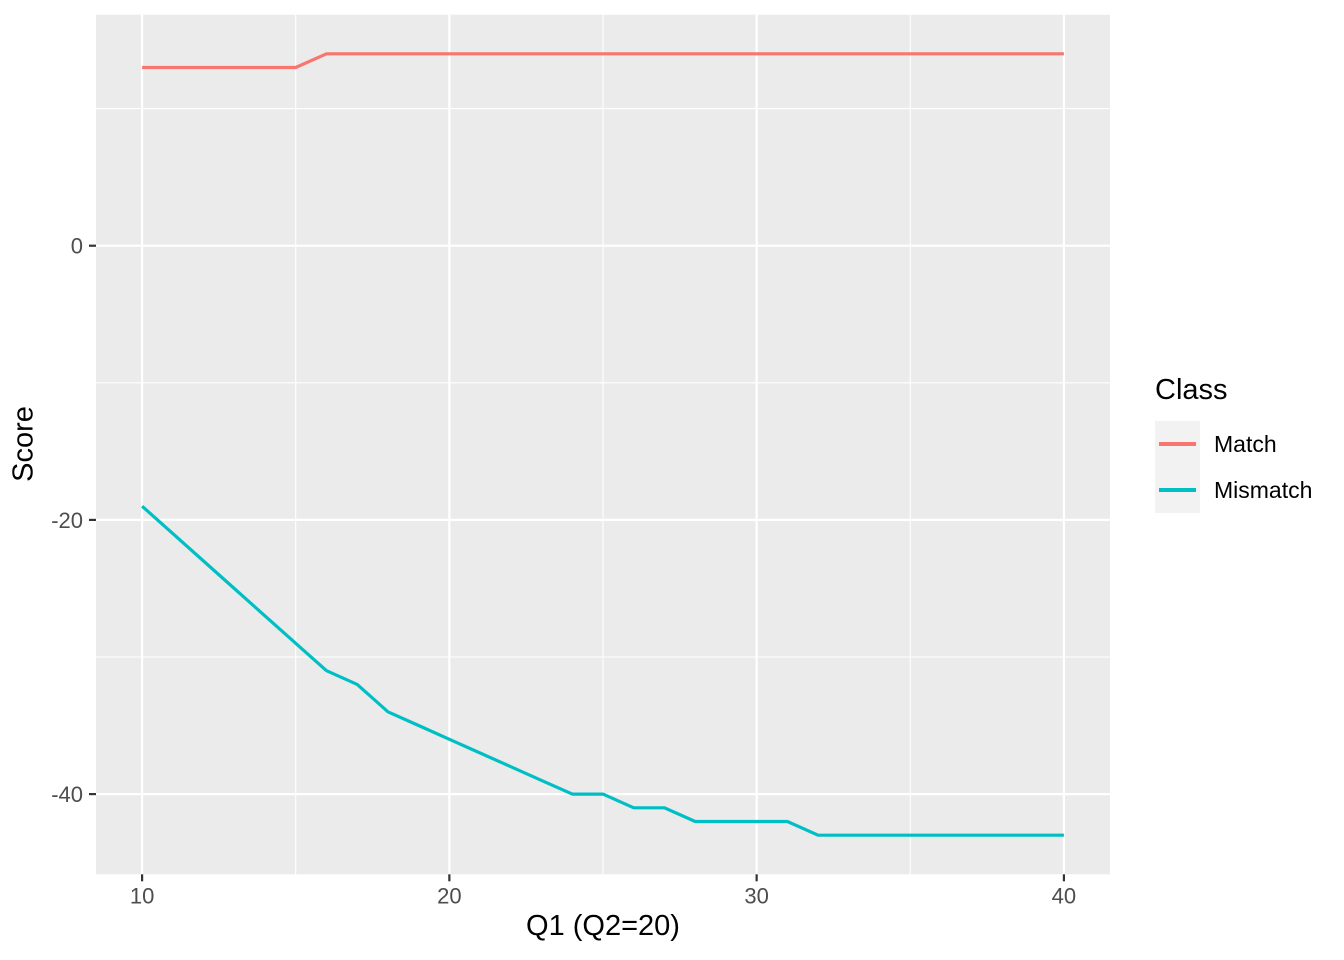 The height and width of the screenshot is (960, 1344). Describe the element at coordinates (756, 895) in the screenshot. I see `x-tick-label: 30` at that location.